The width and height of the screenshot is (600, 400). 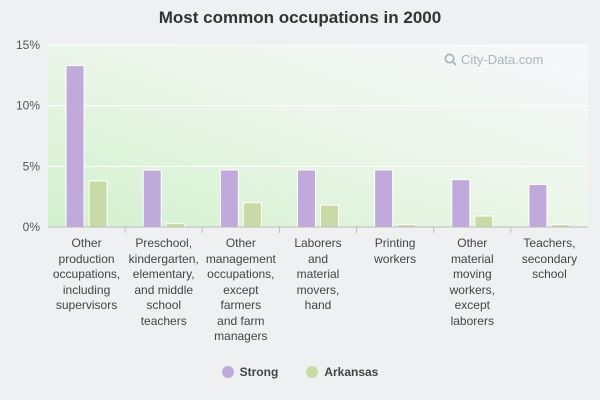 I want to click on x-tick-label-line: movers,, so click(x=318, y=289).